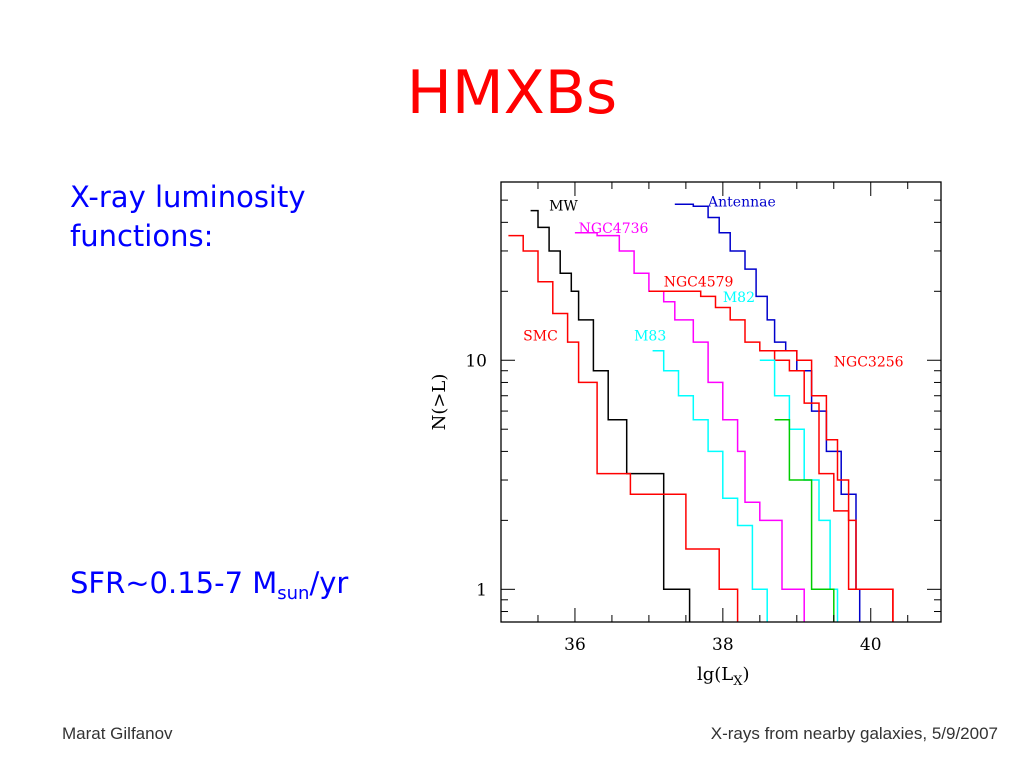  Describe the element at coordinates (739, 298) in the screenshot. I see `series-label-m82: M82` at that location.